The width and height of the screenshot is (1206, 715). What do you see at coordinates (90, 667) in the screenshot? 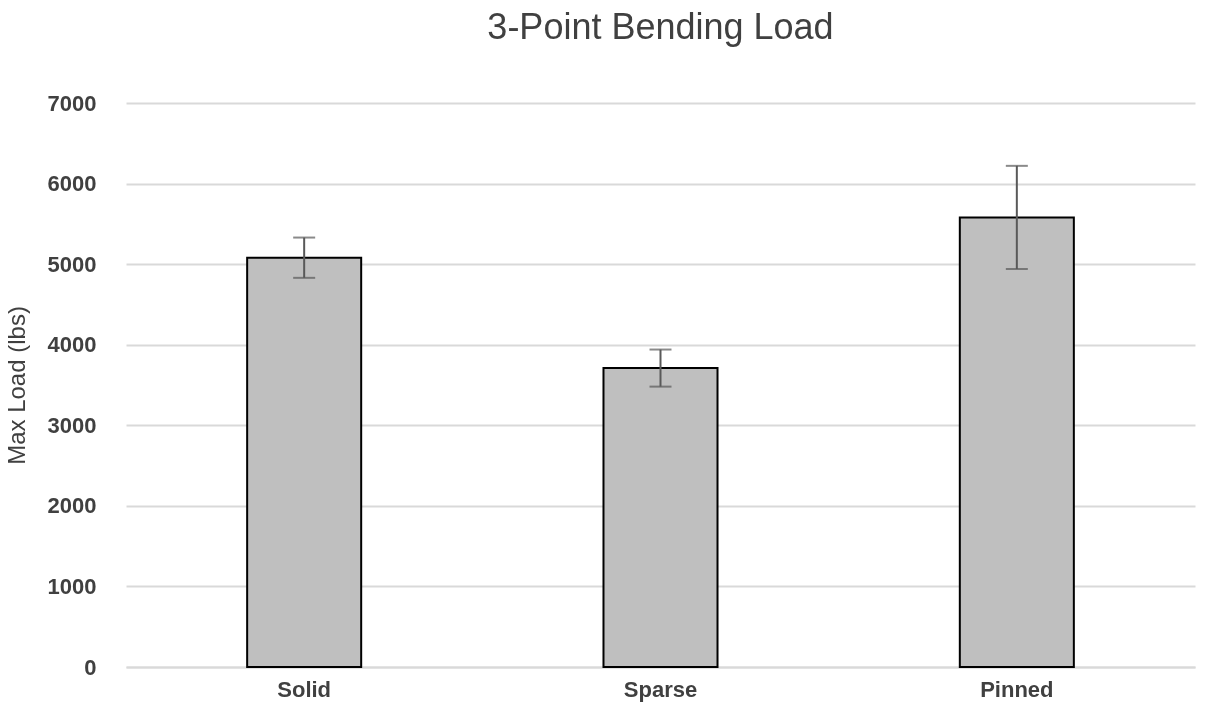
I see `y-tick-label: 0` at bounding box center [90, 667].